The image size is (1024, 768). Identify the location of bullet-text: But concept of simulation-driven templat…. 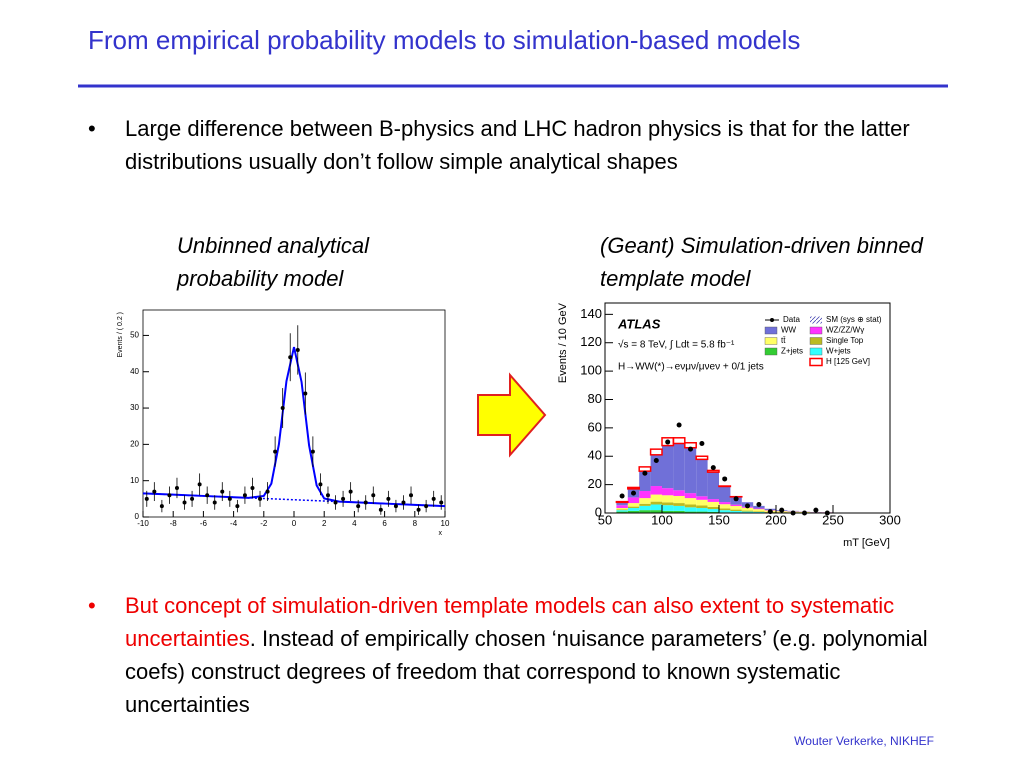
(536, 655).